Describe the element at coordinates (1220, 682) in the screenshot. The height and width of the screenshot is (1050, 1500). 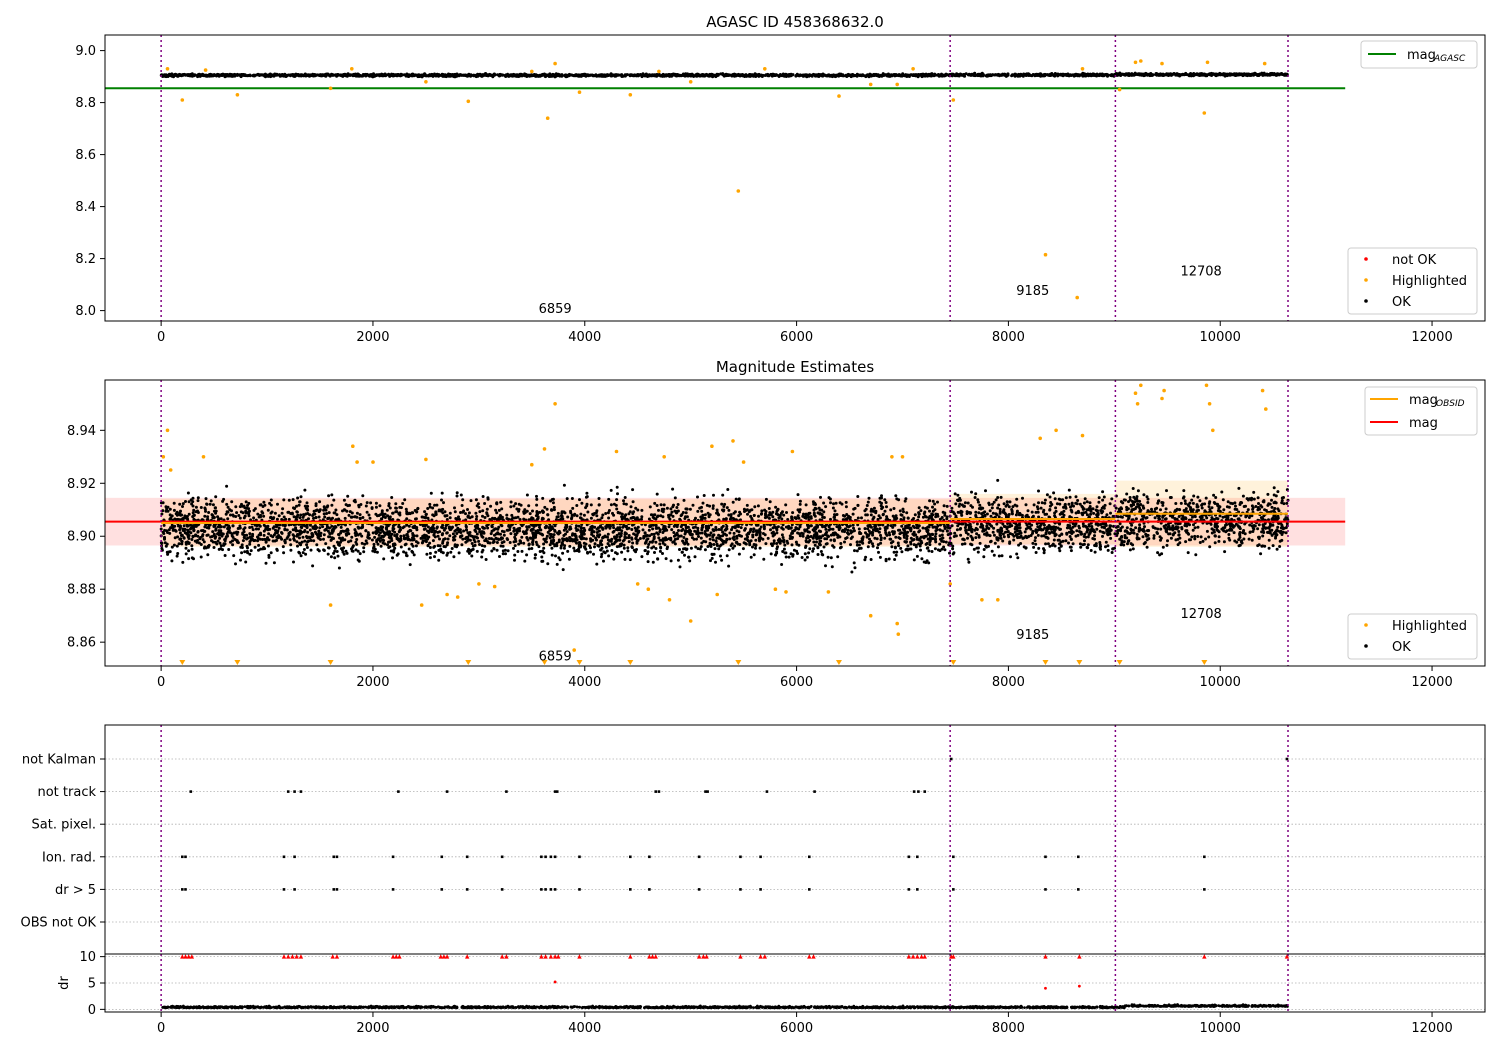
I see `panel2-x-tick-label: 10000` at that location.